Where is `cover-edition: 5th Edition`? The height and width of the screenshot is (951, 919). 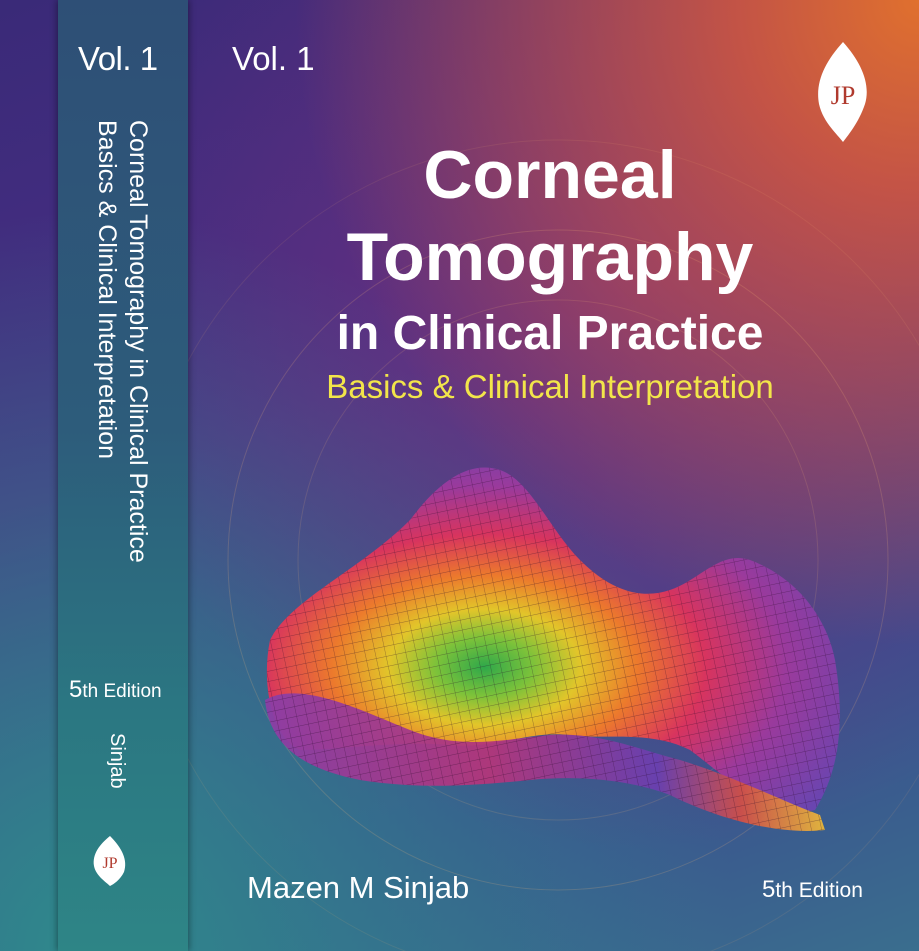
cover-edition: 5th Edition is located at coordinates (812, 890).